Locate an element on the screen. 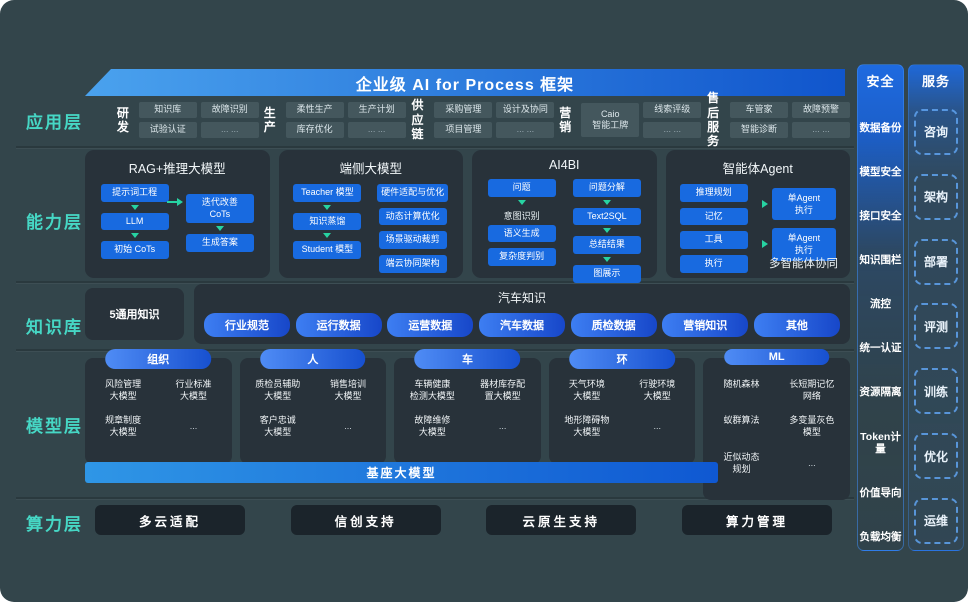 The width and height of the screenshot is (968, 602). agent-module: 记忆 is located at coordinates (713, 216).